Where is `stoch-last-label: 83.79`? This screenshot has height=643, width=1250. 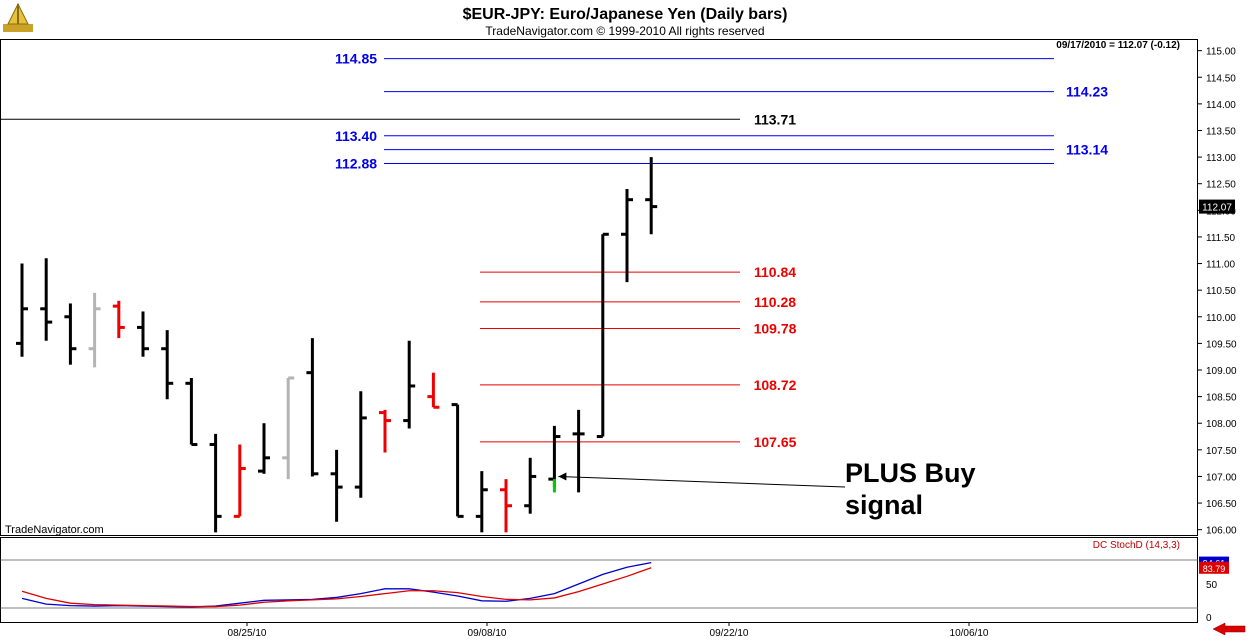
stoch-last-label: 83.79 is located at coordinates (1214, 569).